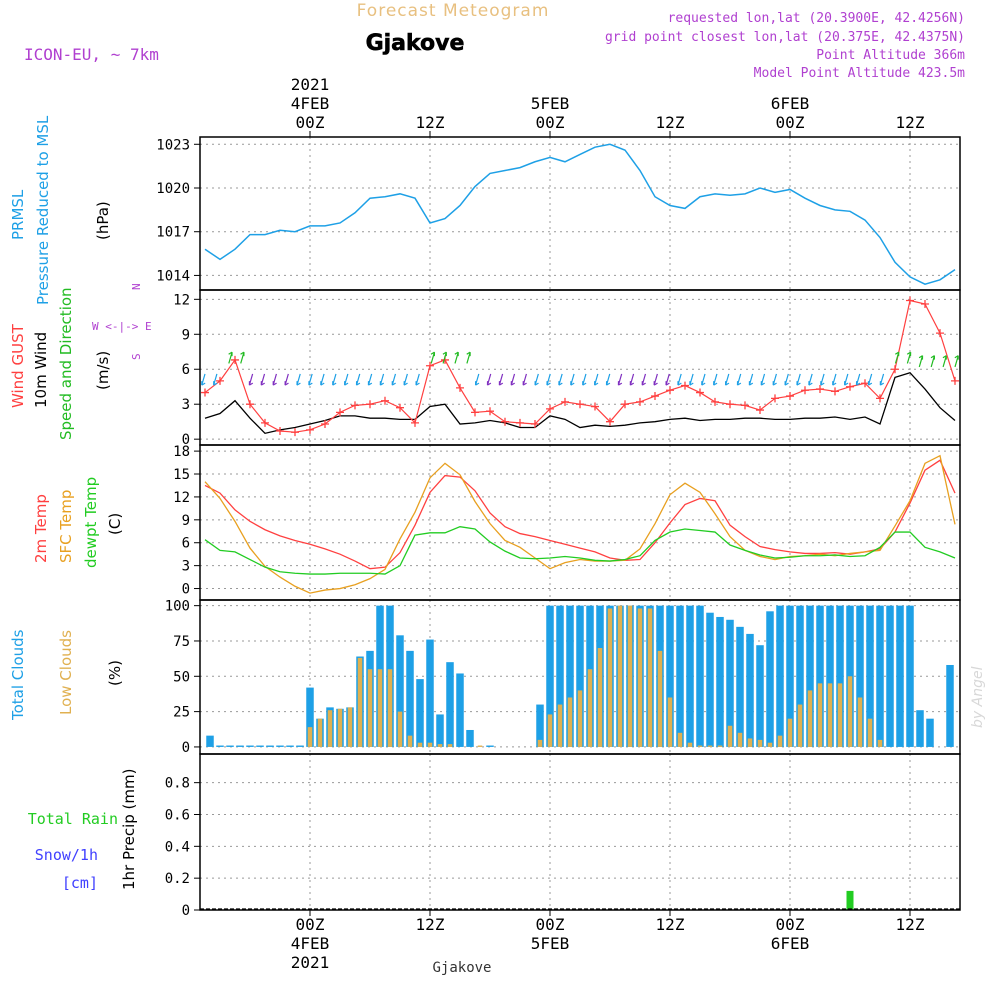 The height and width of the screenshot is (1000, 1000). What do you see at coordinates (310, 943) in the screenshot?
I see `time-label-bottom: 4FEB` at bounding box center [310, 943].